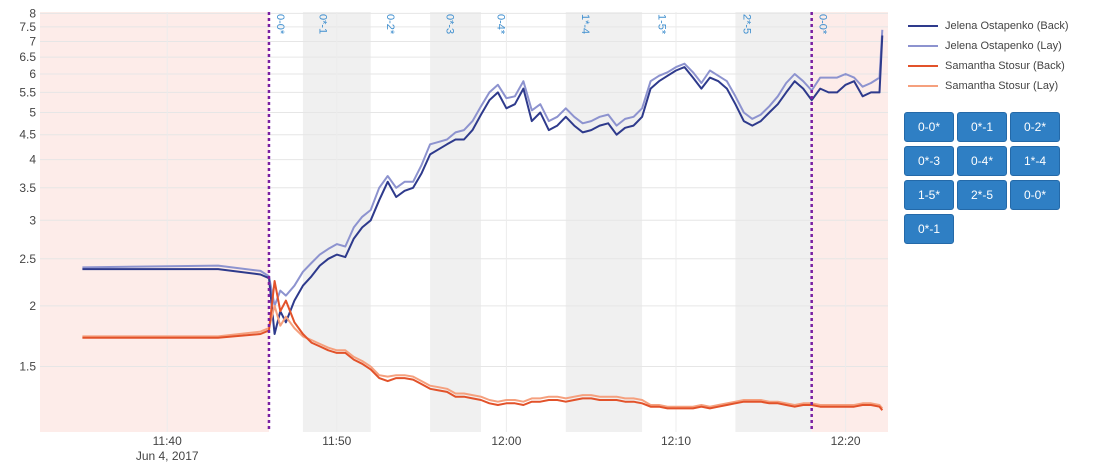 This screenshot has width=1096, height=470. I want to click on x-tick-label: 11:40, so click(167, 441).